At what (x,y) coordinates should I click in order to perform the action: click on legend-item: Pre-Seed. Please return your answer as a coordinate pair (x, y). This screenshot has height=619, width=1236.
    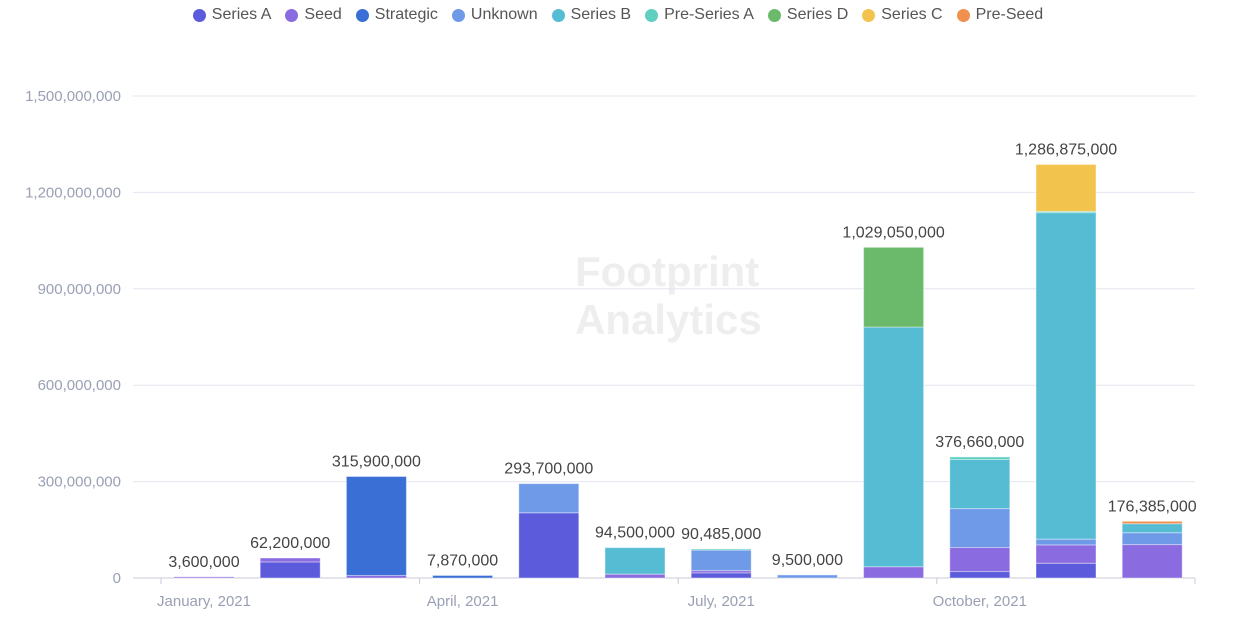
    Looking at the image, I should click on (1000, 15).